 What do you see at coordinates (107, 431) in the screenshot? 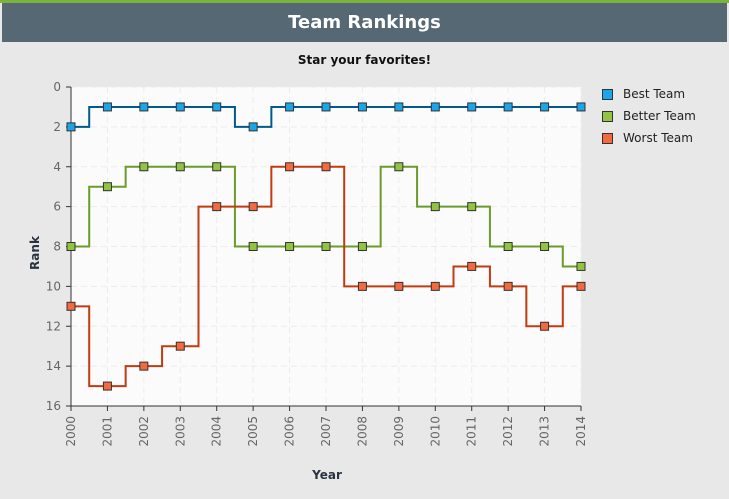
I see `x-tick-label: 2001` at bounding box center [107, 431].